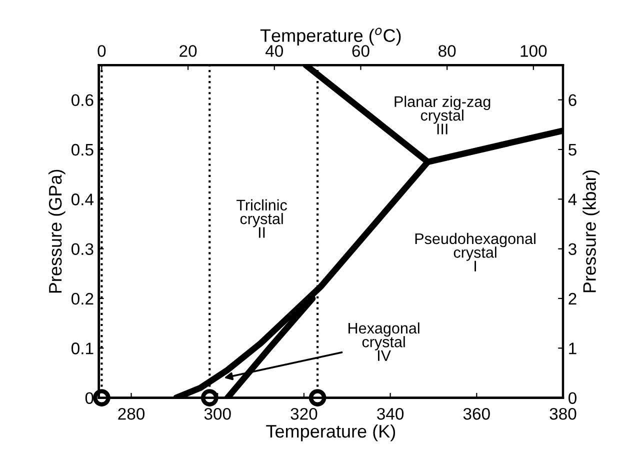 The width and height of the screenshot is (618, 468). What do you see at coordinates (83, 150) in the screenshot?
I see `y-tick-label: 0.5` at bounding box center [83, 150].